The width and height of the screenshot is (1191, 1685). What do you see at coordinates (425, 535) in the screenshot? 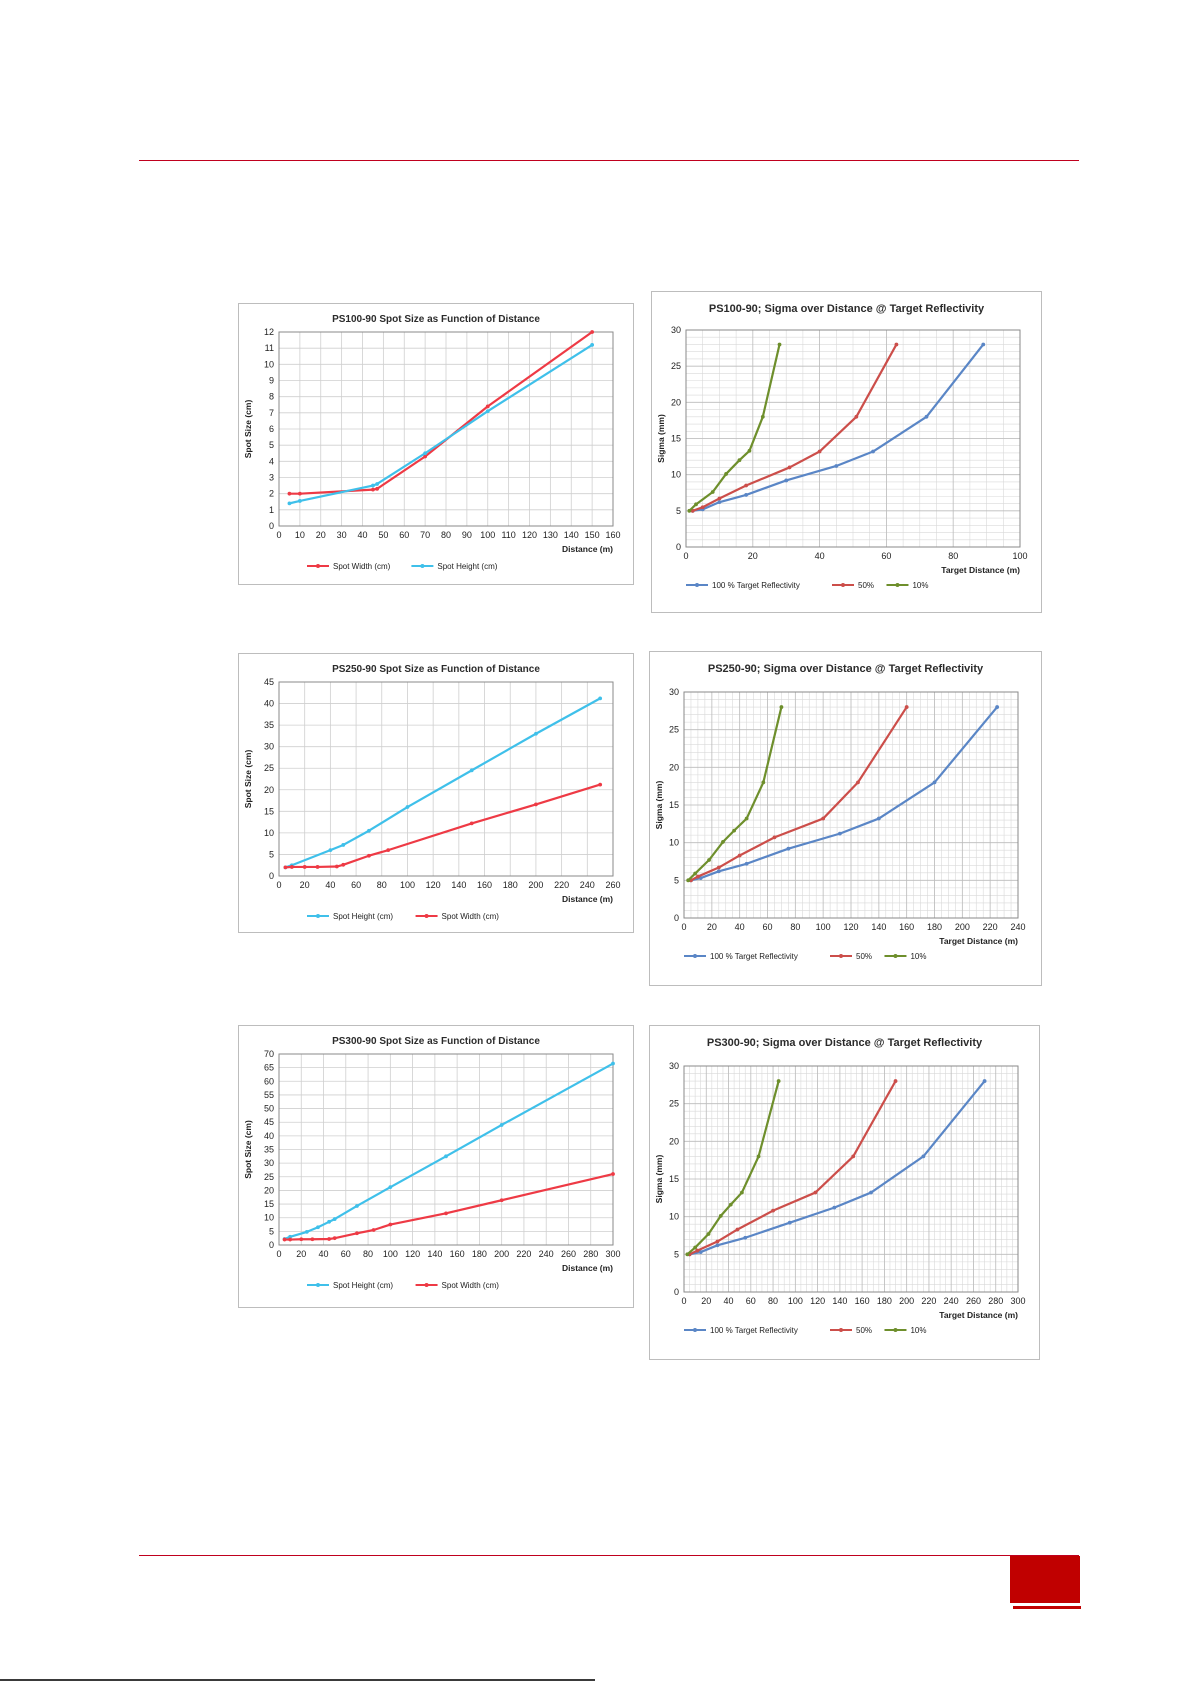
I see `x-tick-label: 70` at bounding box center [425, 535].